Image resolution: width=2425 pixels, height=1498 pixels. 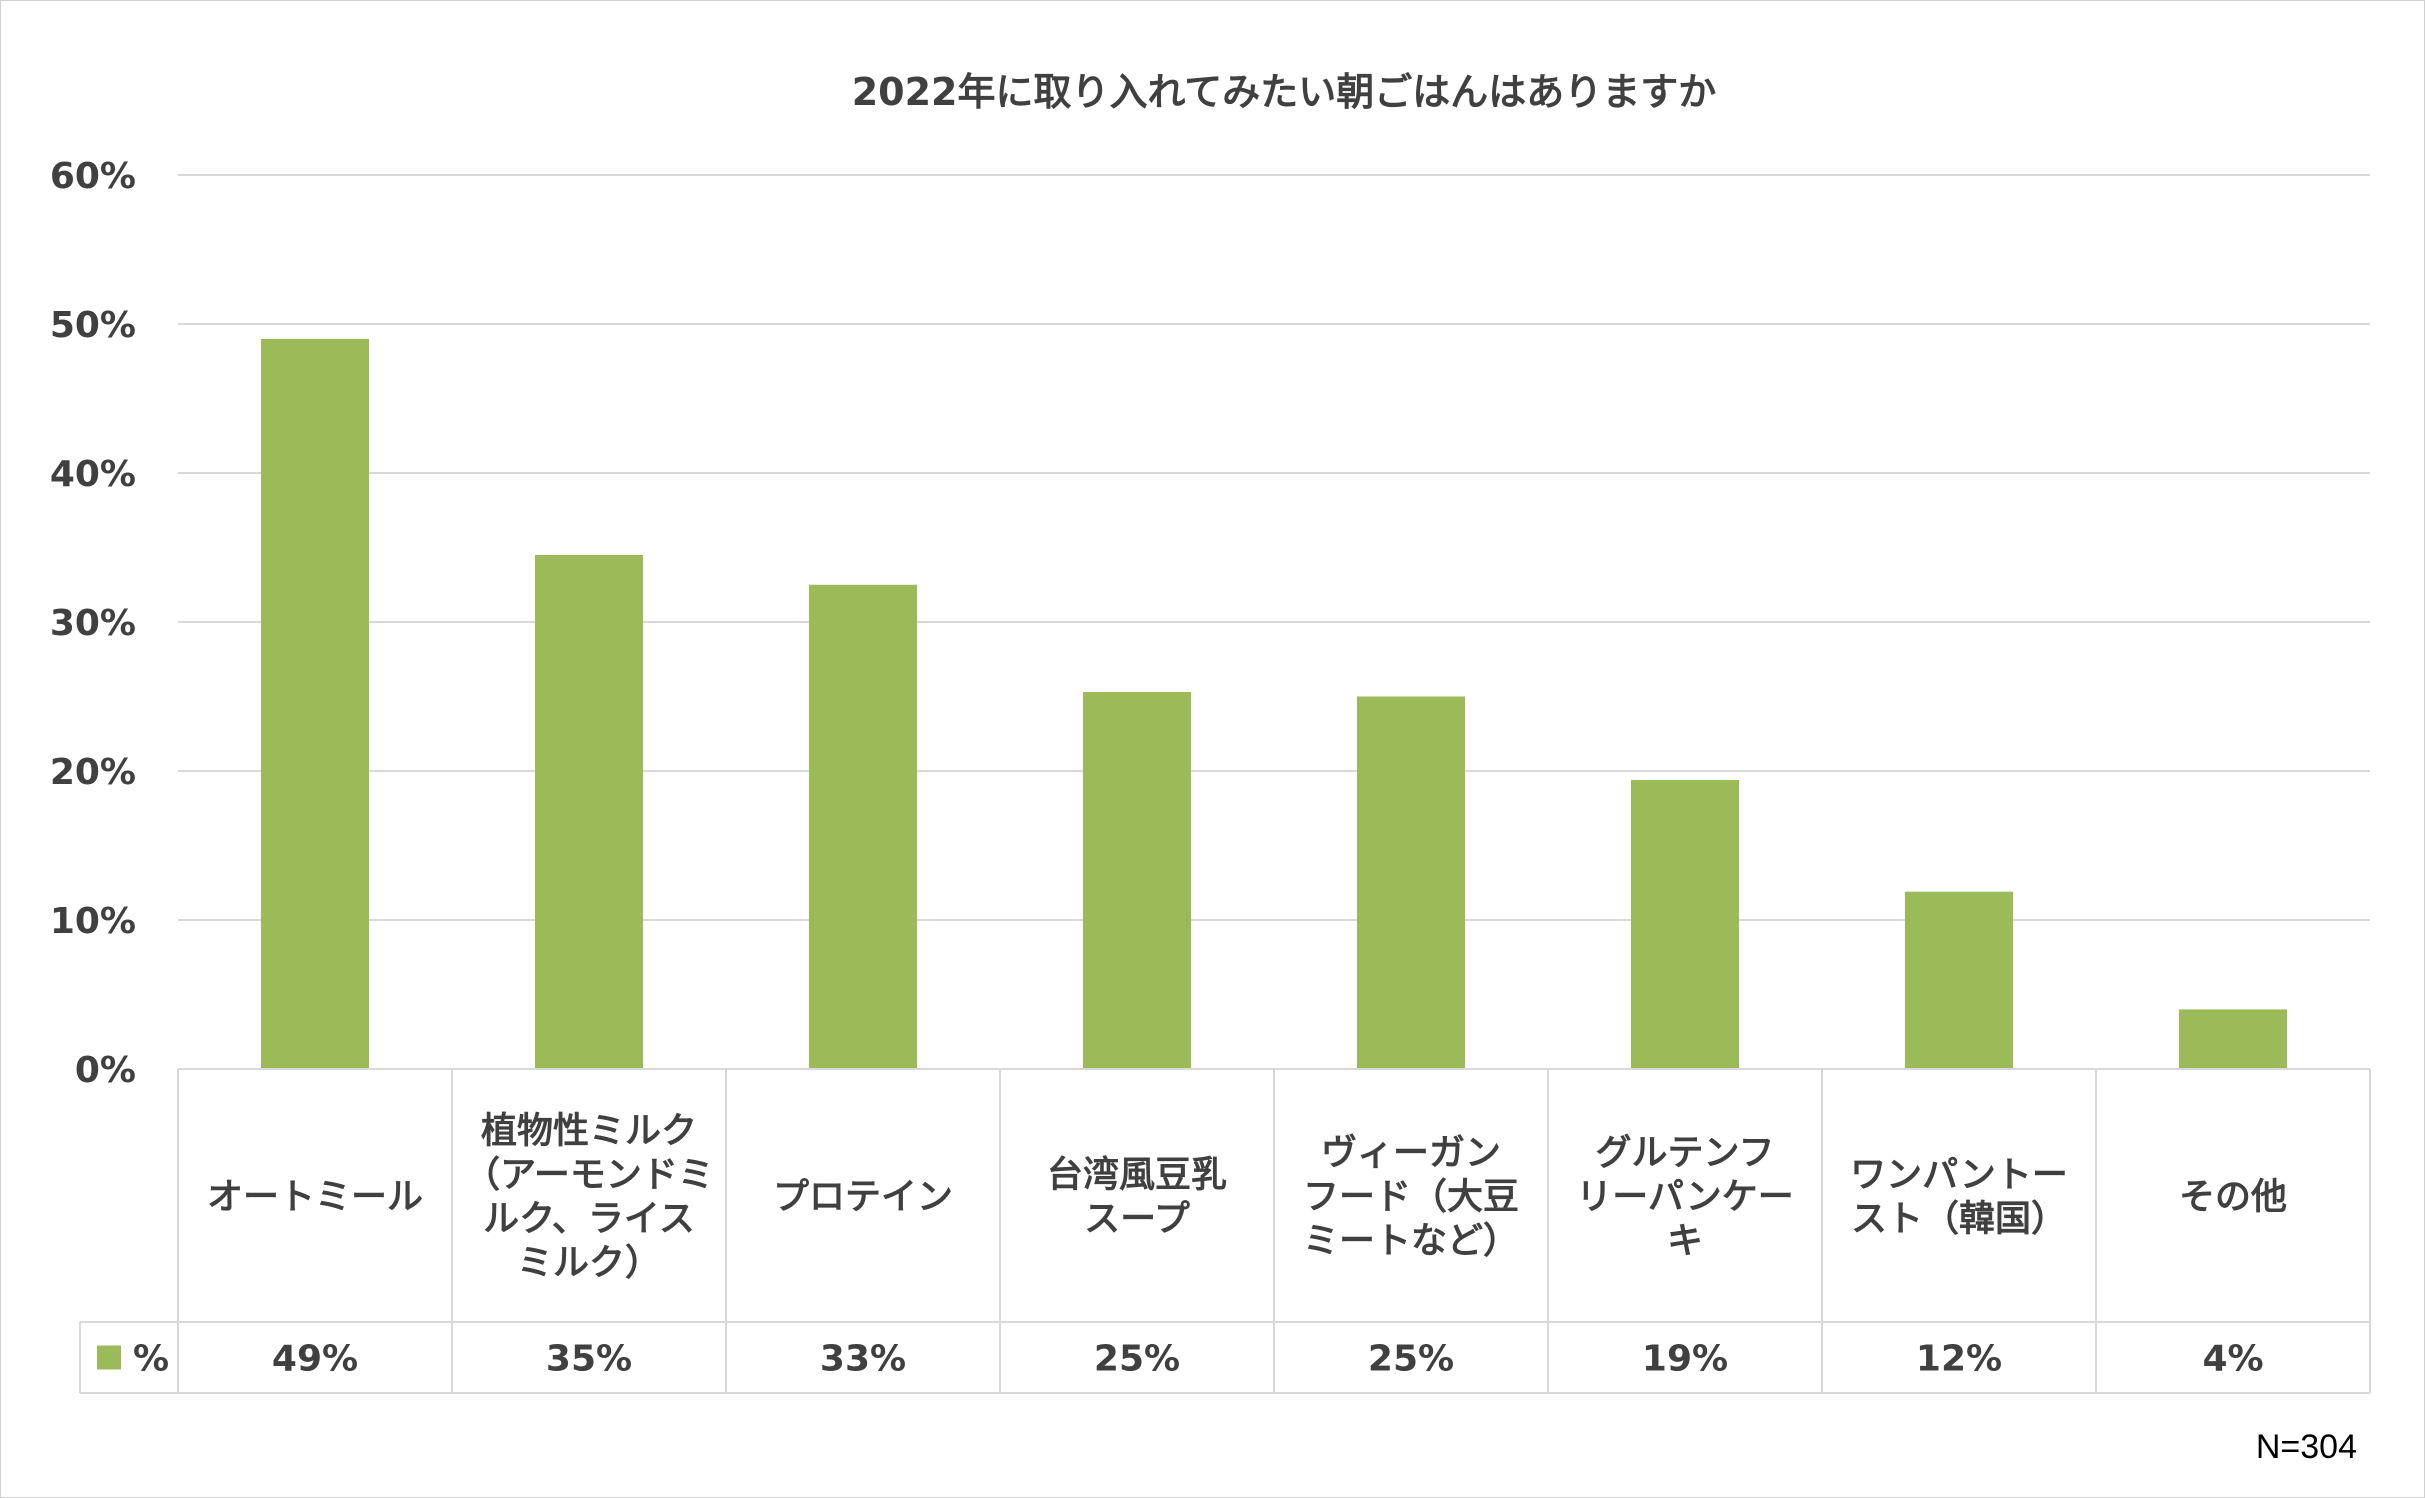 What do you see at coordinates (1959, 1219) in the screenshot?
I see `x-category-label: スト（韓国）` at bounding box center [1959, 1219].